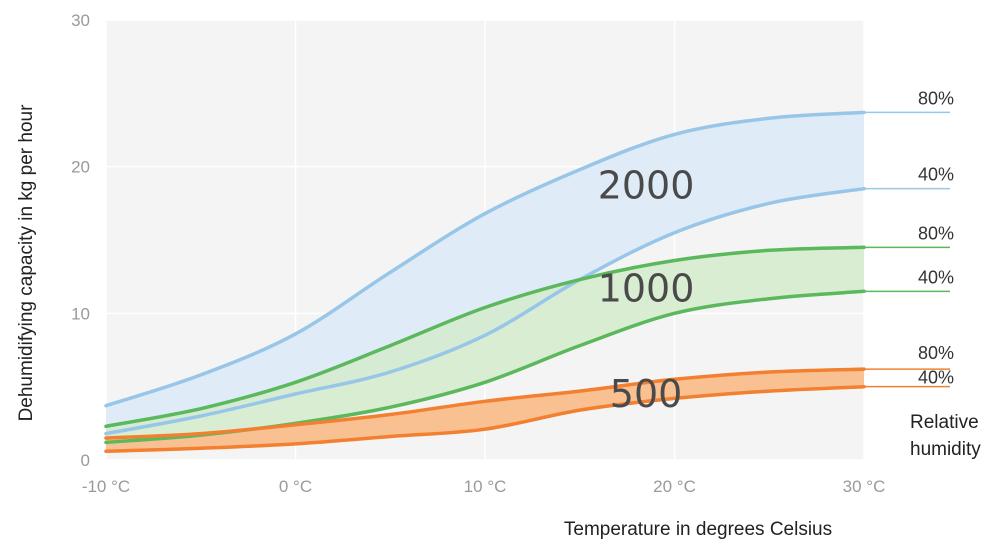  What do you see at coordinates (485, 418) in the screenshot?
I see `series-line-500-40pct` at bounding box center [485, 418].